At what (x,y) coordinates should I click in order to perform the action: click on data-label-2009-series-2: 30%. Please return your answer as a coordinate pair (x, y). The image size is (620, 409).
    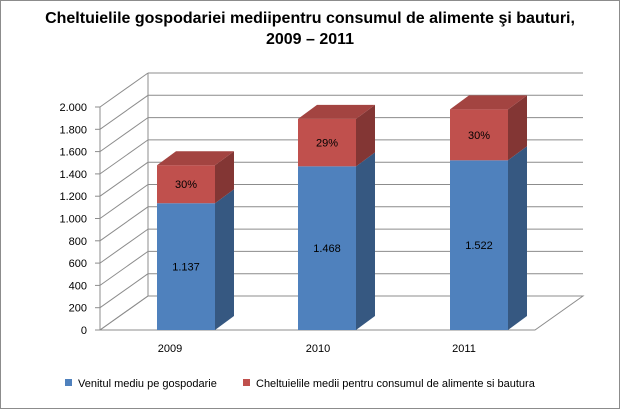
    Looking at the image, I should click on (186, 185).